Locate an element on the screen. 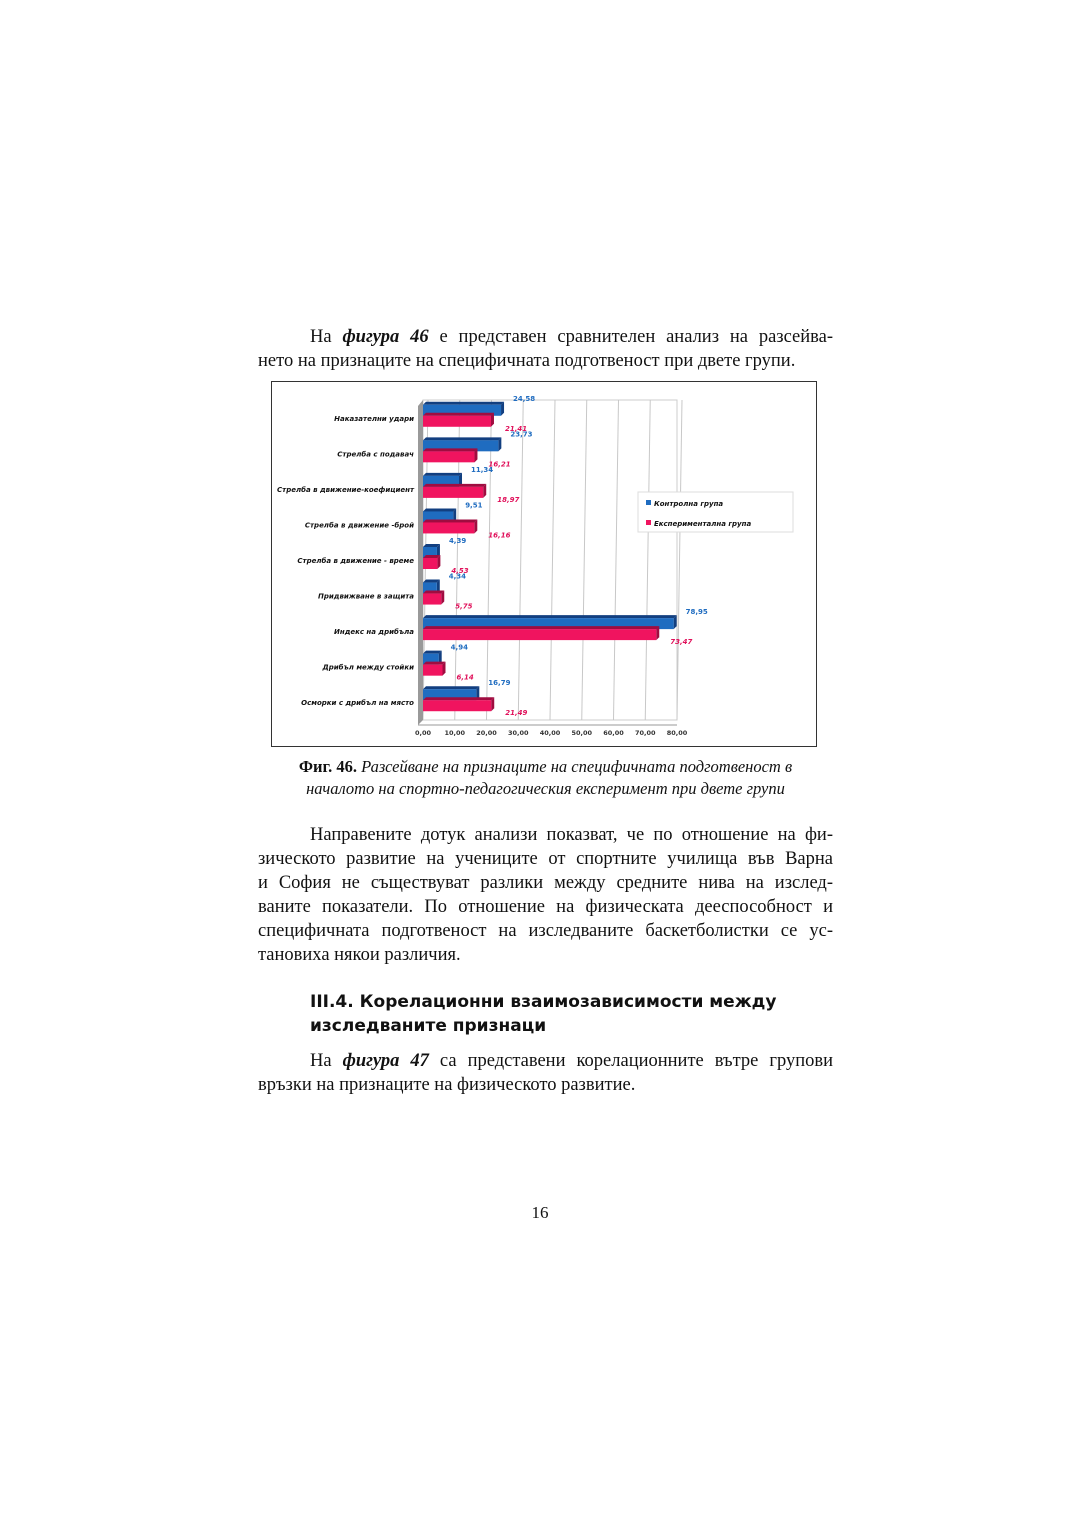  data-label: 78,95 is located at coordinates (697, 612).